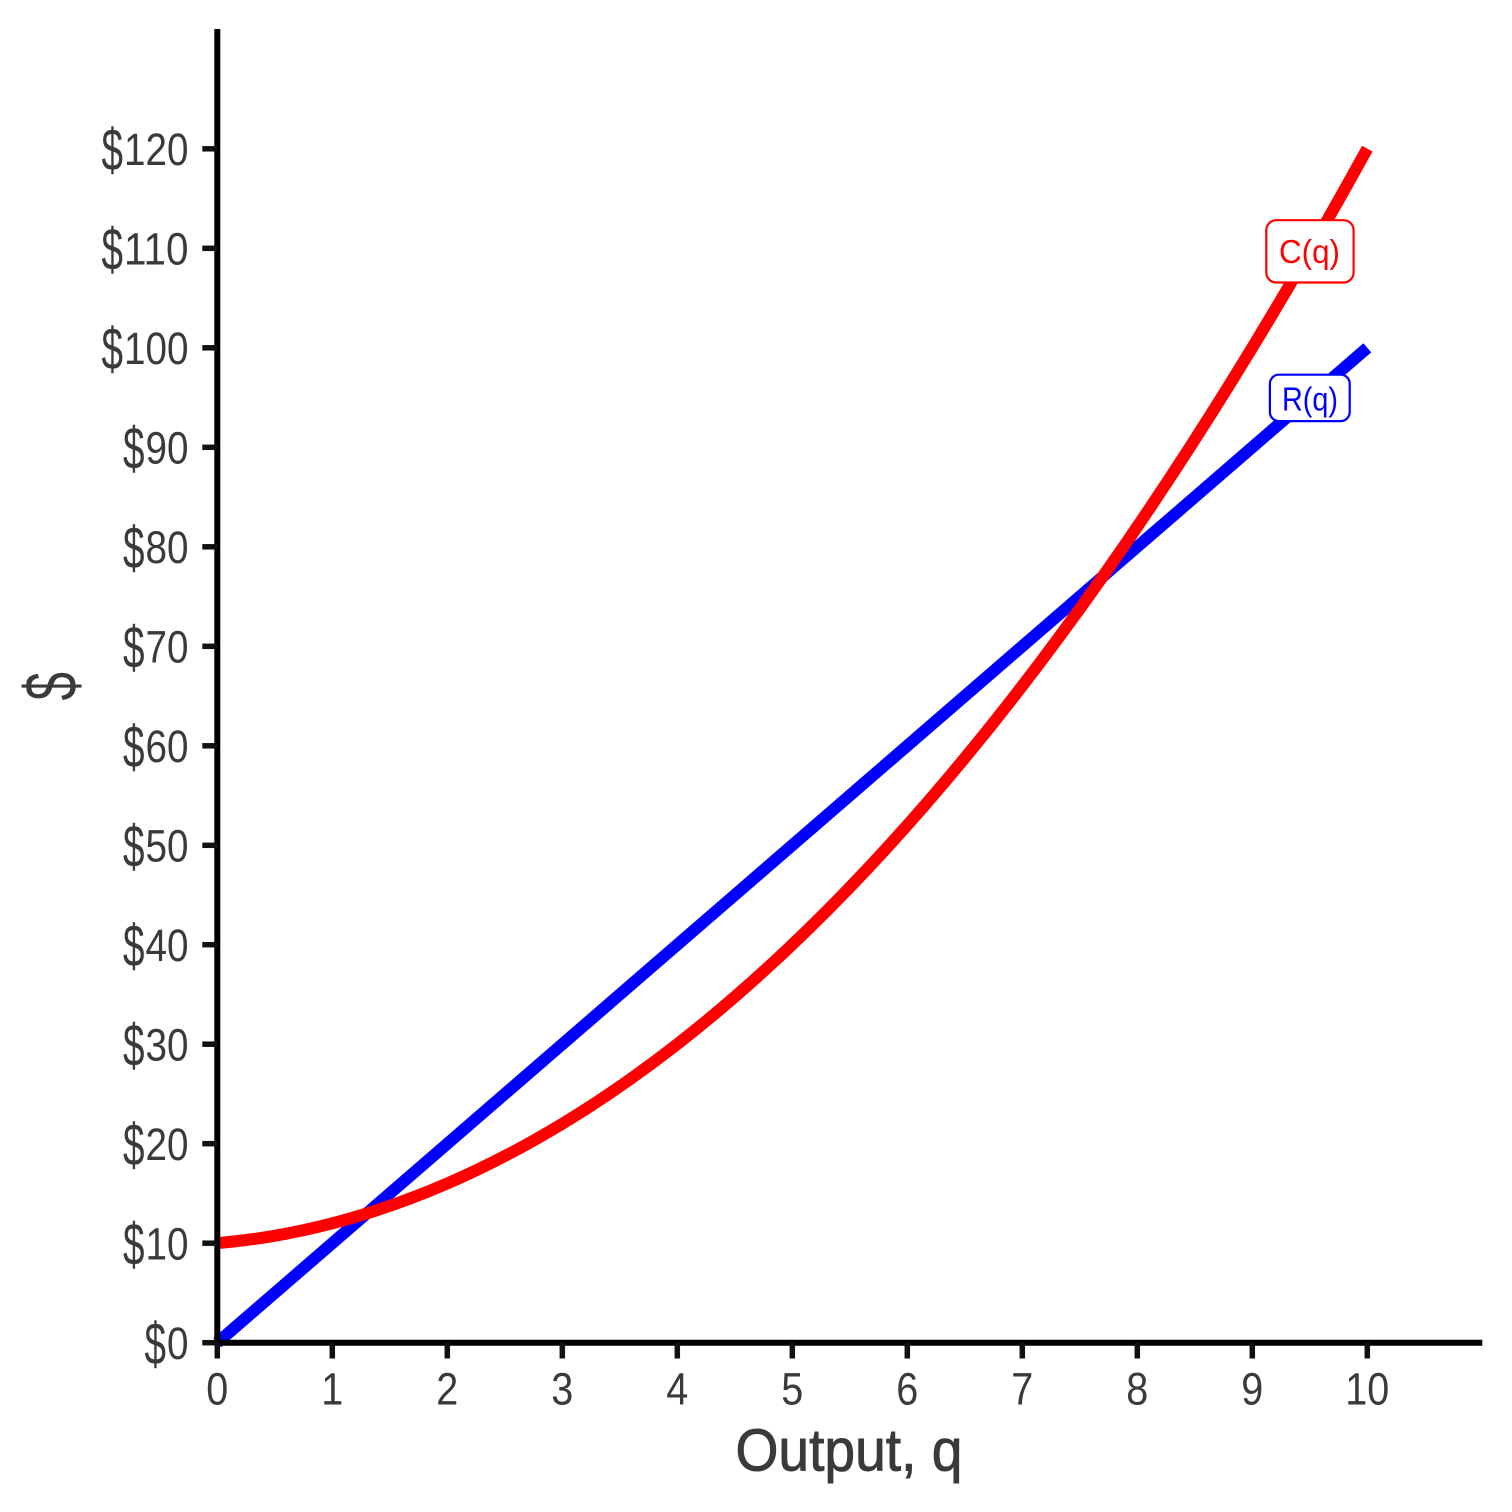 This screenshot has width=1512, height=1512. Describe the element at coordinates (167, 846) in the screenshot. I see `svg-text: 50` at that location.